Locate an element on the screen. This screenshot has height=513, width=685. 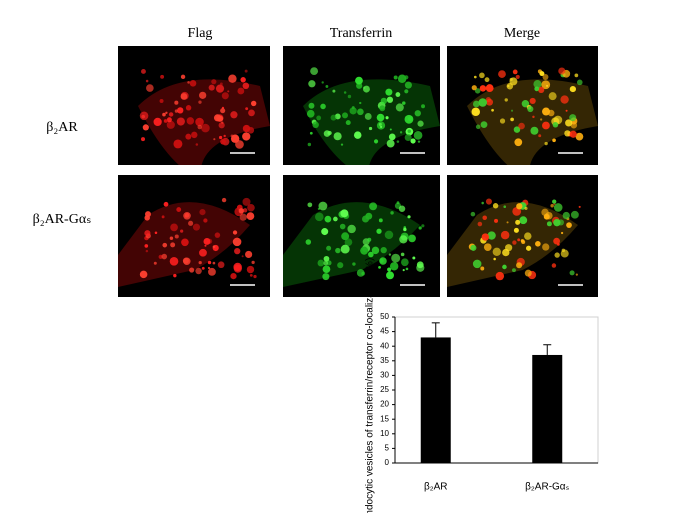
bar is located at coordinates (547, 408).